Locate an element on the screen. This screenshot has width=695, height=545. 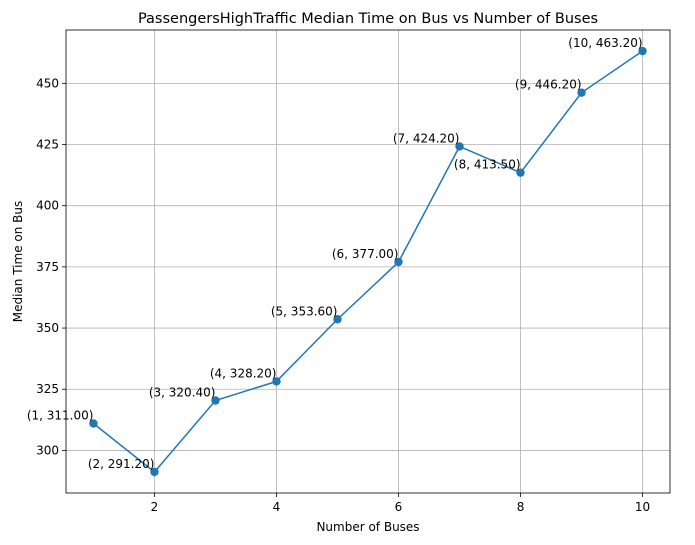
x-tick-label: 6 is located at coordinates (399, 507).